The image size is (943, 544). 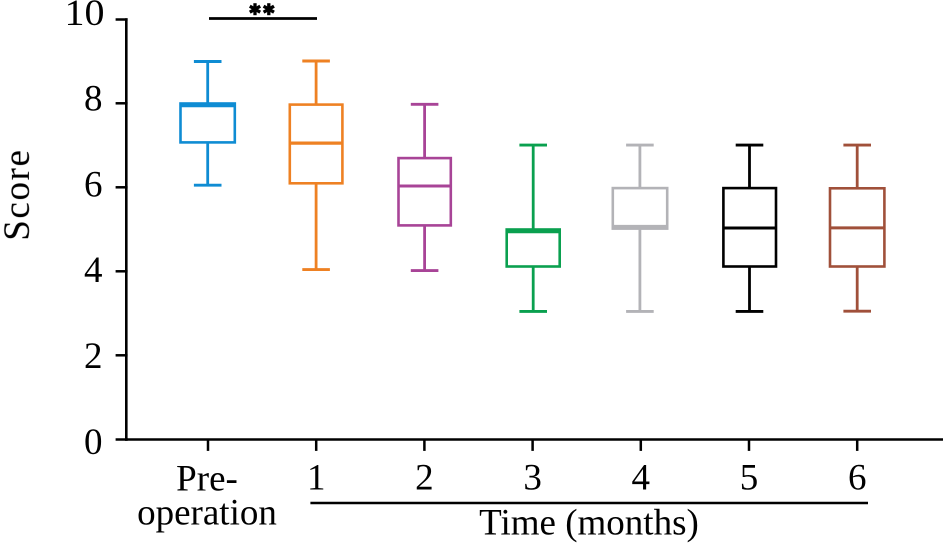 I want to click on svg-text: Score, so click(x=19, y=194).